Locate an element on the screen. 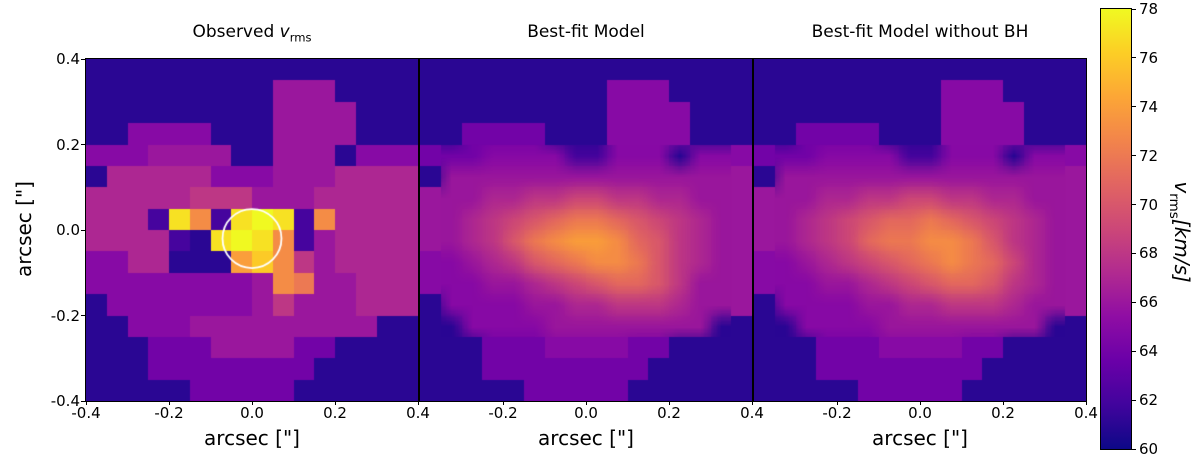  colorbar-label-units: [km/s] is located at coordinates (1182, 250).